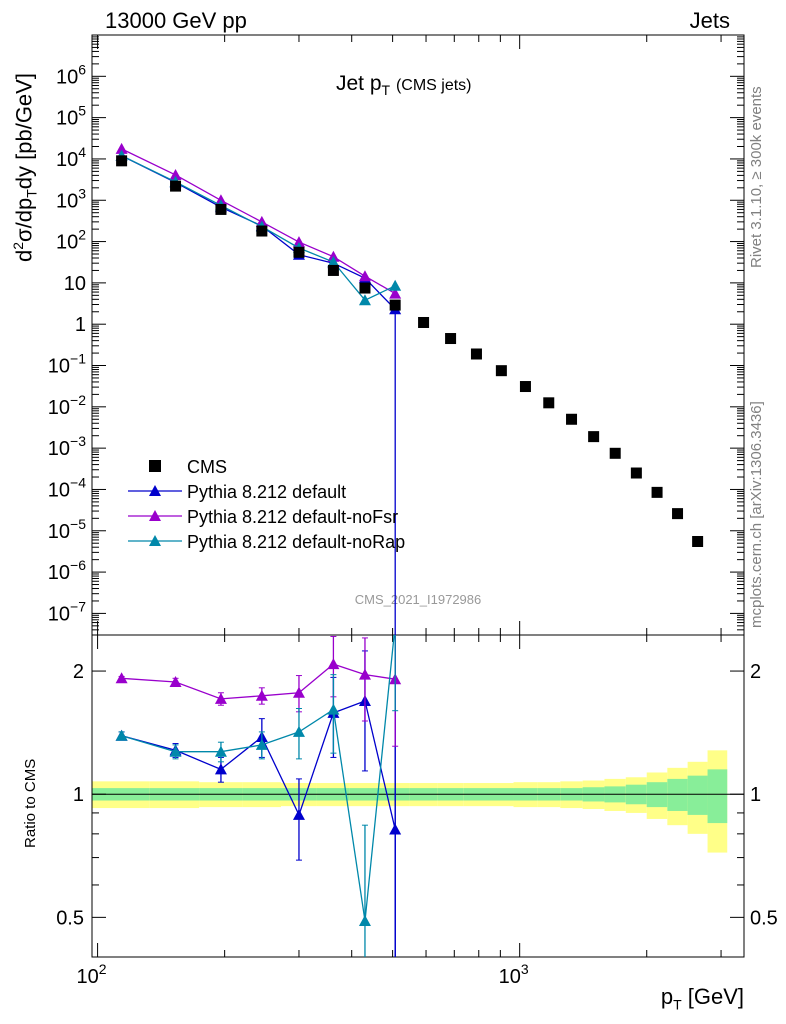 The width and height of the screenshot is (786, 1024). Describe the element at coordinates (24, 131) in the screenshot. I see `ylabel-part-unit: dy [pb/GeV]` at that location.